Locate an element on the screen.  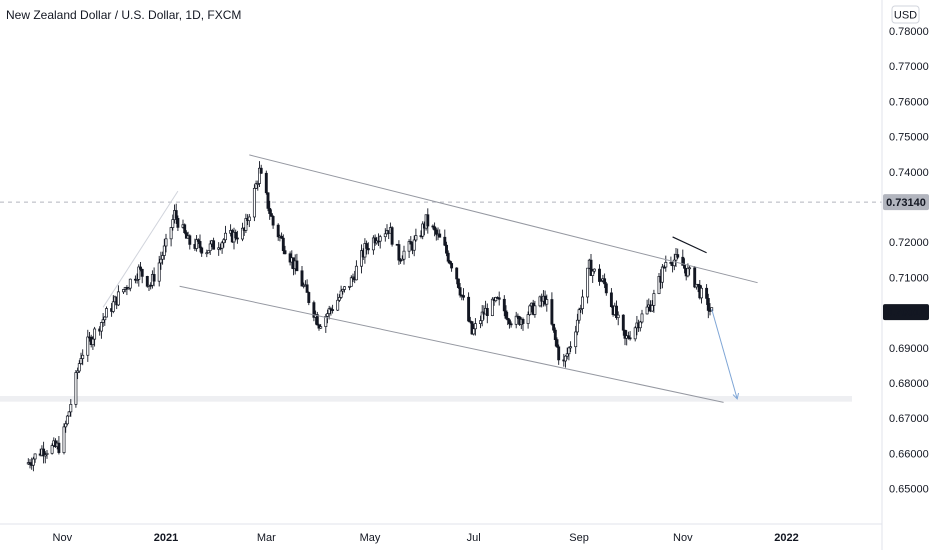
channel-lower is located at coordinates (451, 344).